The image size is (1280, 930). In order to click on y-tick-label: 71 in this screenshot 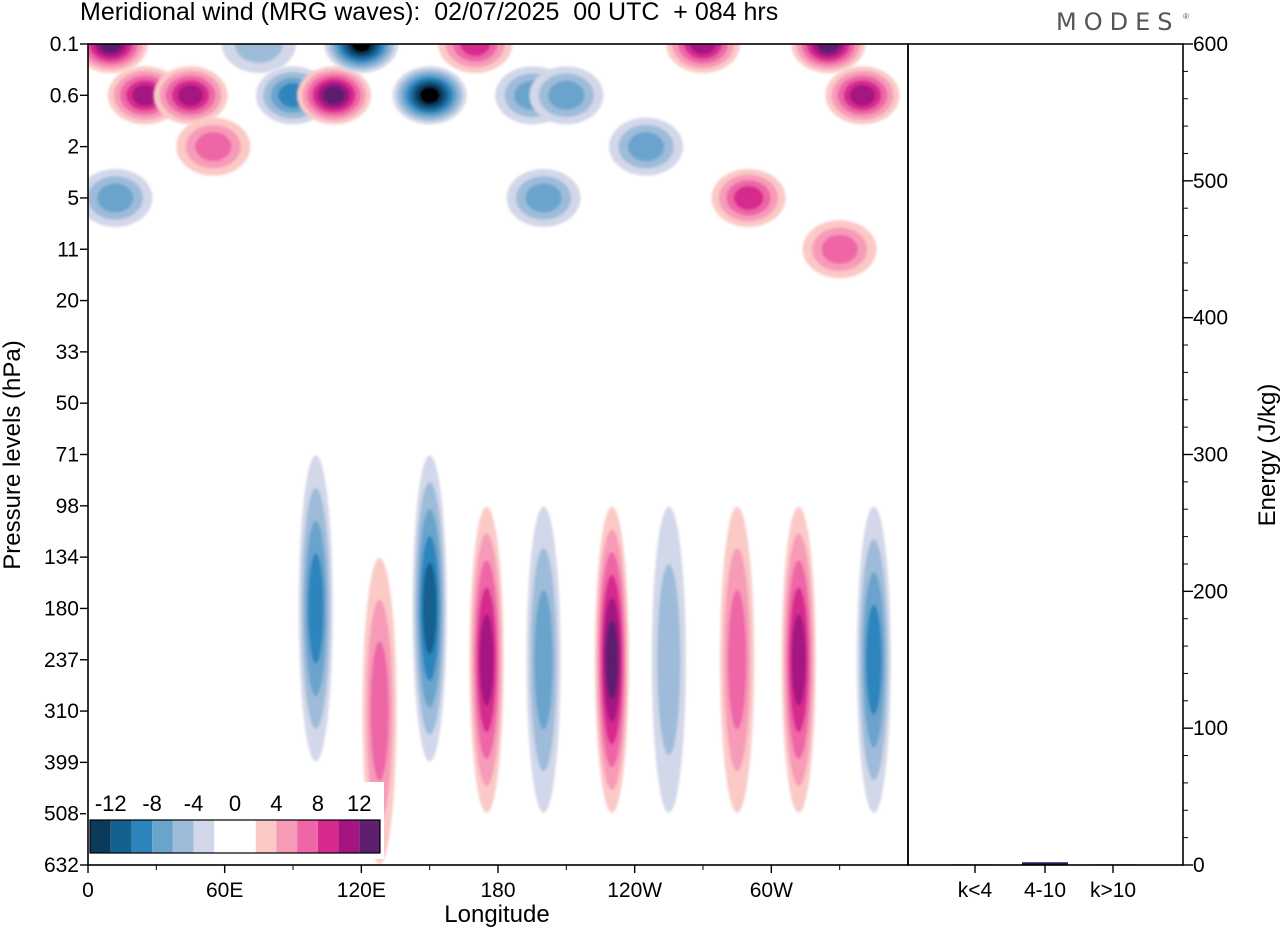, I will do `click(67, 455)`.